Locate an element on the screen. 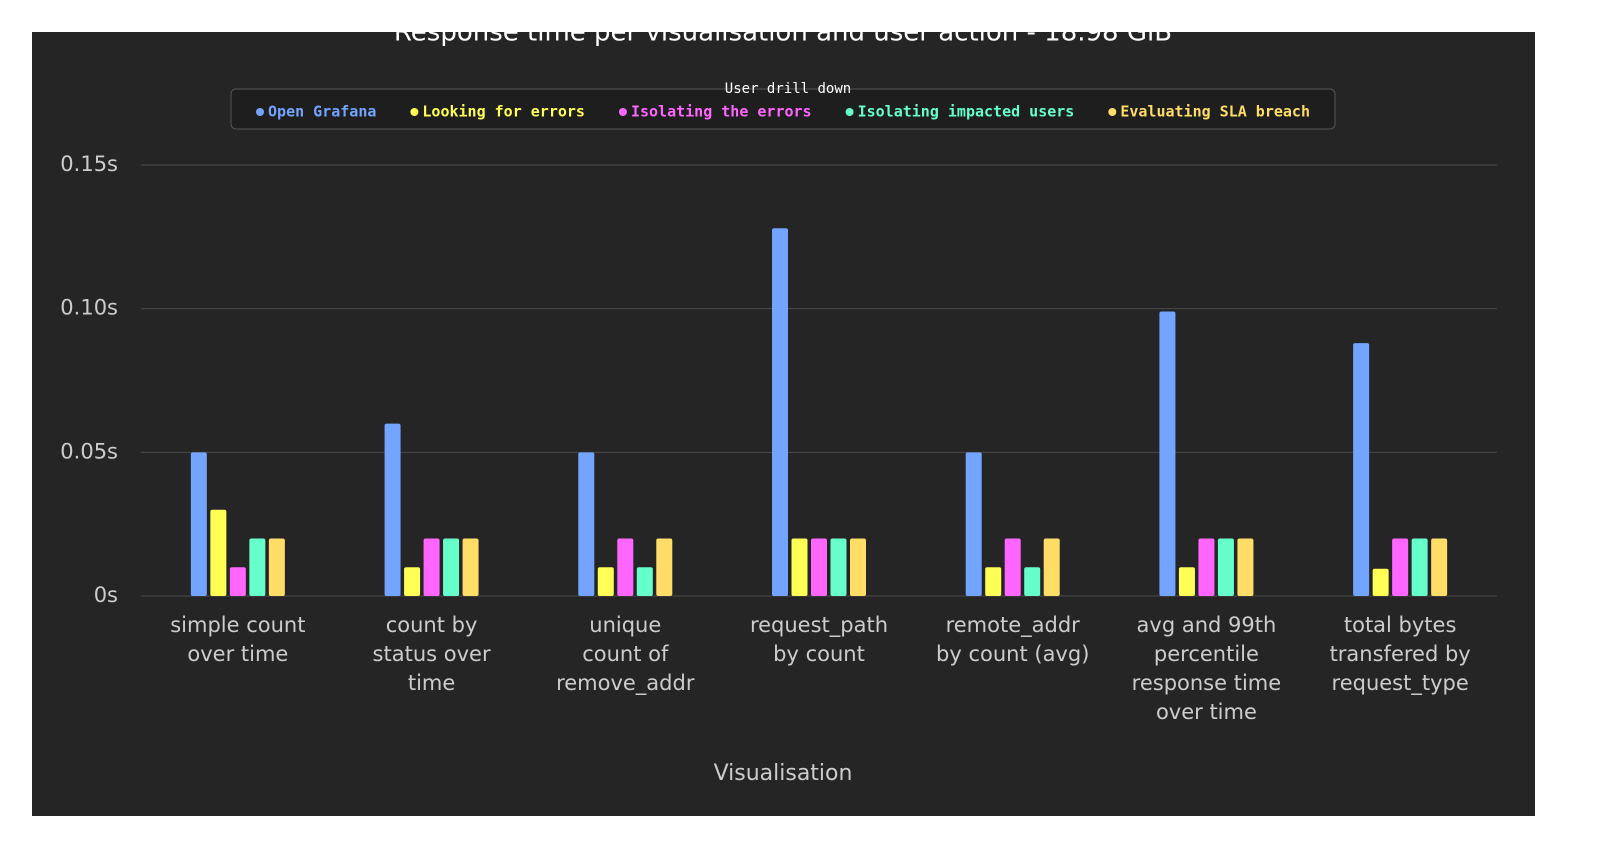 The width and height of the screenshot is (1600, 866). x-axis-label: Visualisation is located at coordinates (783, 773).